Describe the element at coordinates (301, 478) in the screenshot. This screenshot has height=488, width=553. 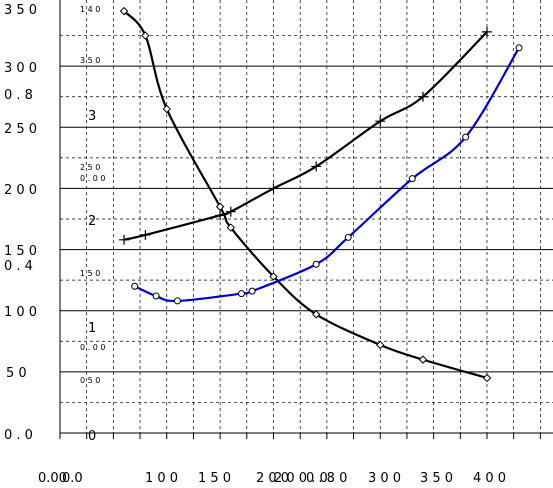
I see `x-tick-label: 2 0 0 . 0` at that location.